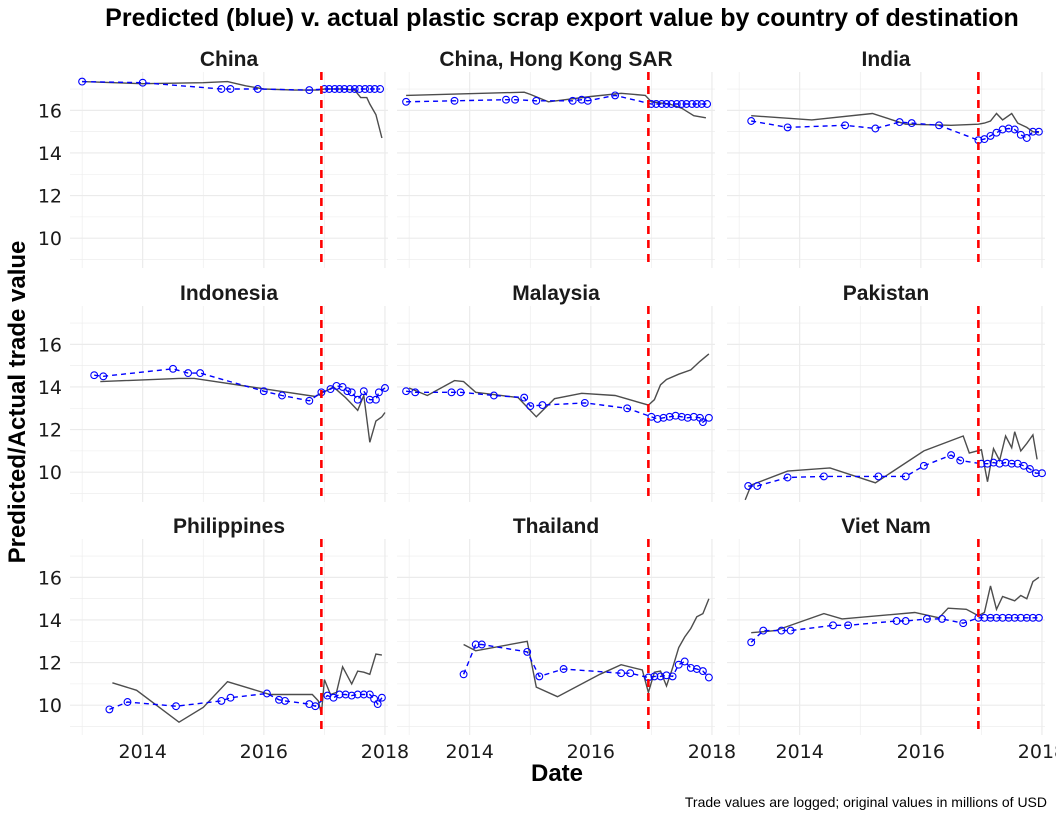 Image resolution: width=1056 pixels, height=816 pixels. Describe the element at coordinates (712, 752) in the screenshot. I see `x-tick-label: 2018` at that location.